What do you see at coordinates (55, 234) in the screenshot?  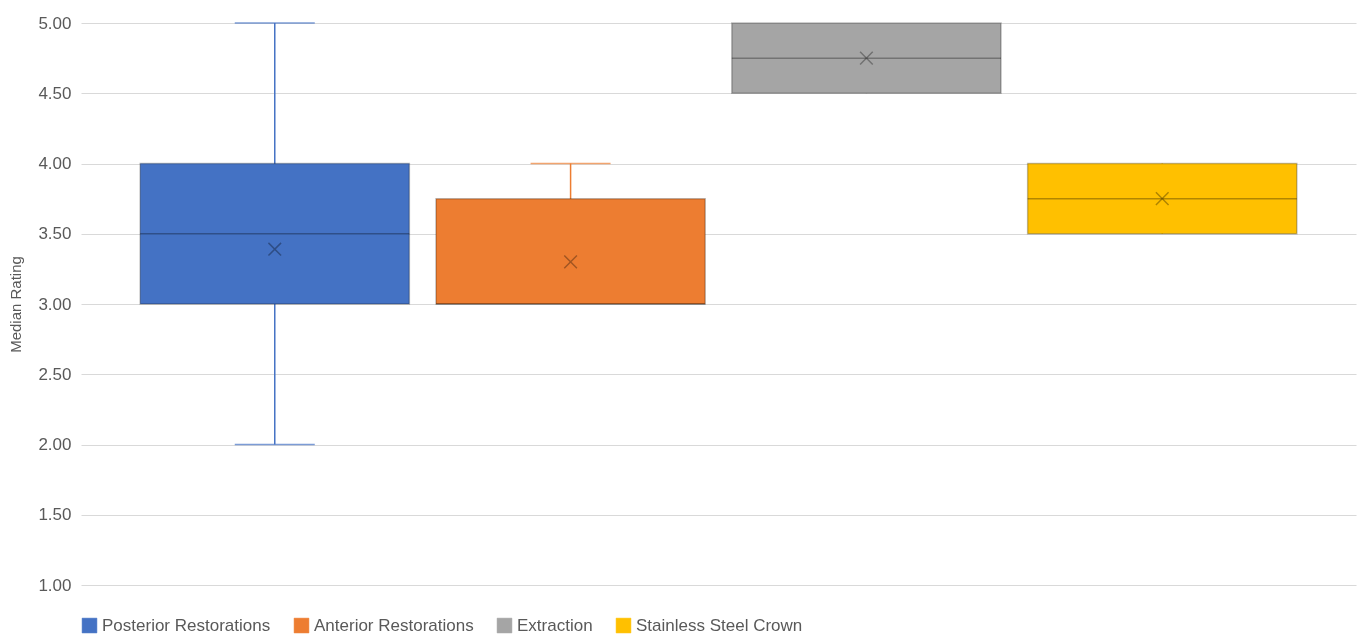 I see `y-tick-label: 3.50` at bounding box center [55, 234].